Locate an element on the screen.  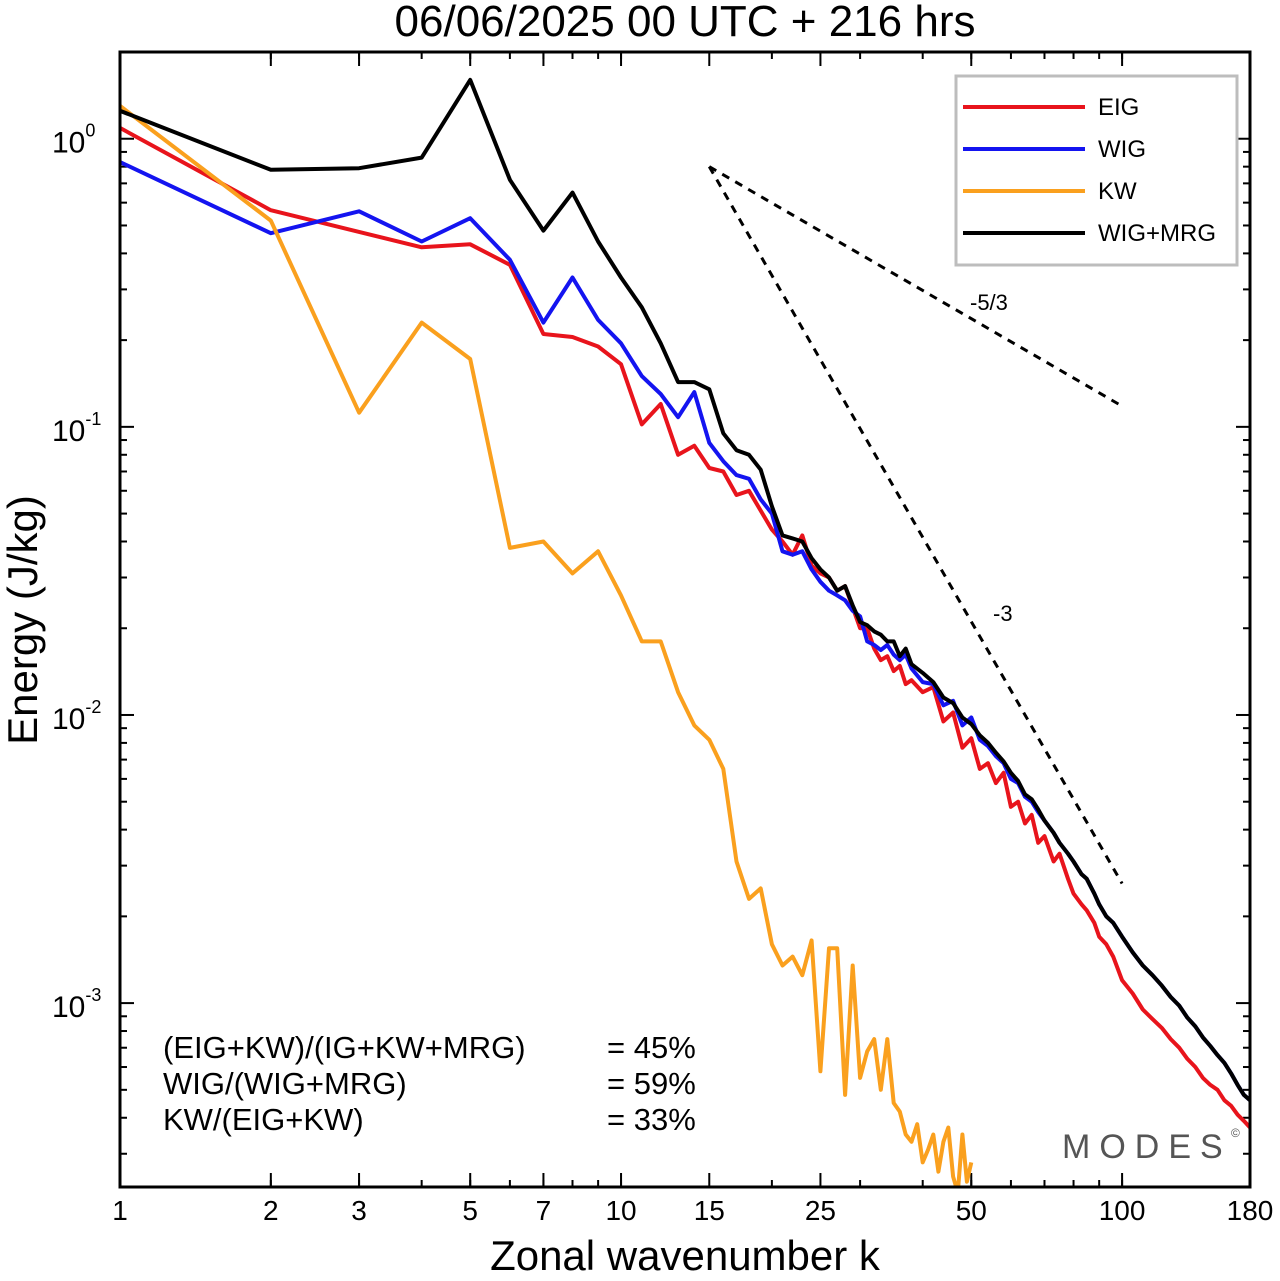
stat-value: = 45% is located at coordinates (651, 1047).